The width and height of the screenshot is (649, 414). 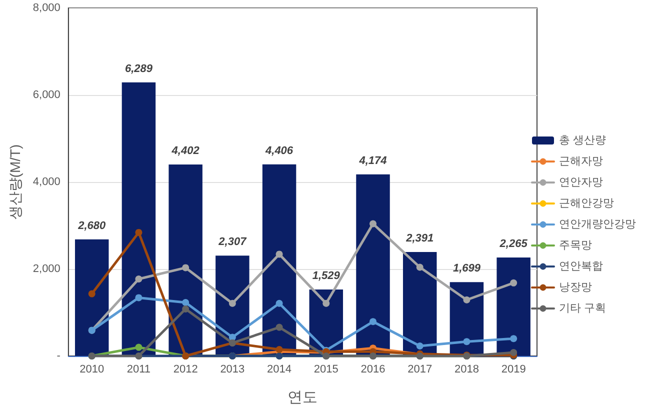 What do you see at coordinates (46, 95) in the screenshot?
I see `y-tick-label: 6,000` at bounding box center [46, 95].